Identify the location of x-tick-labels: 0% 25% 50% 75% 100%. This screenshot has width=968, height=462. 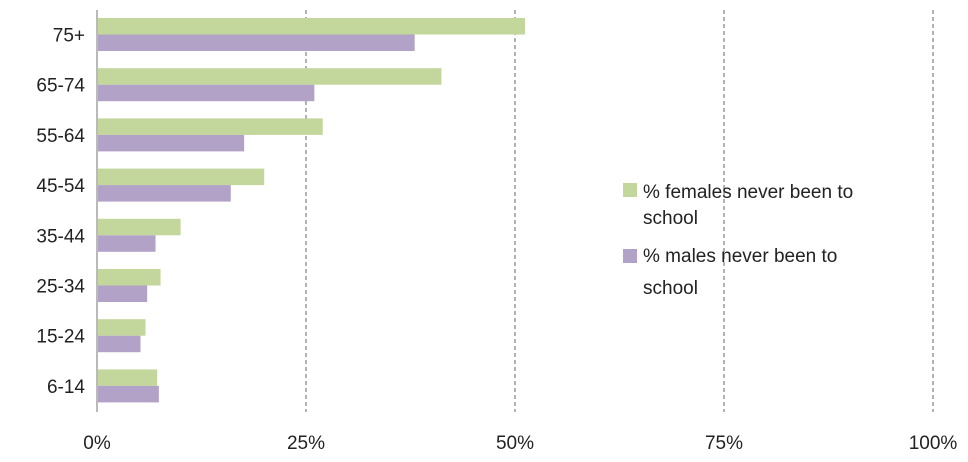
(520, 443).